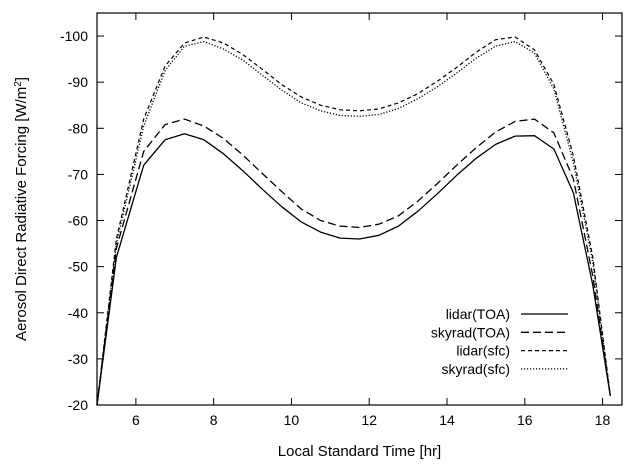 The height and width of the screenshot is (466, 635). Describe the element at coordinates (525, 420) in the screenshot. I see `x-tick-label: 16` at that location.